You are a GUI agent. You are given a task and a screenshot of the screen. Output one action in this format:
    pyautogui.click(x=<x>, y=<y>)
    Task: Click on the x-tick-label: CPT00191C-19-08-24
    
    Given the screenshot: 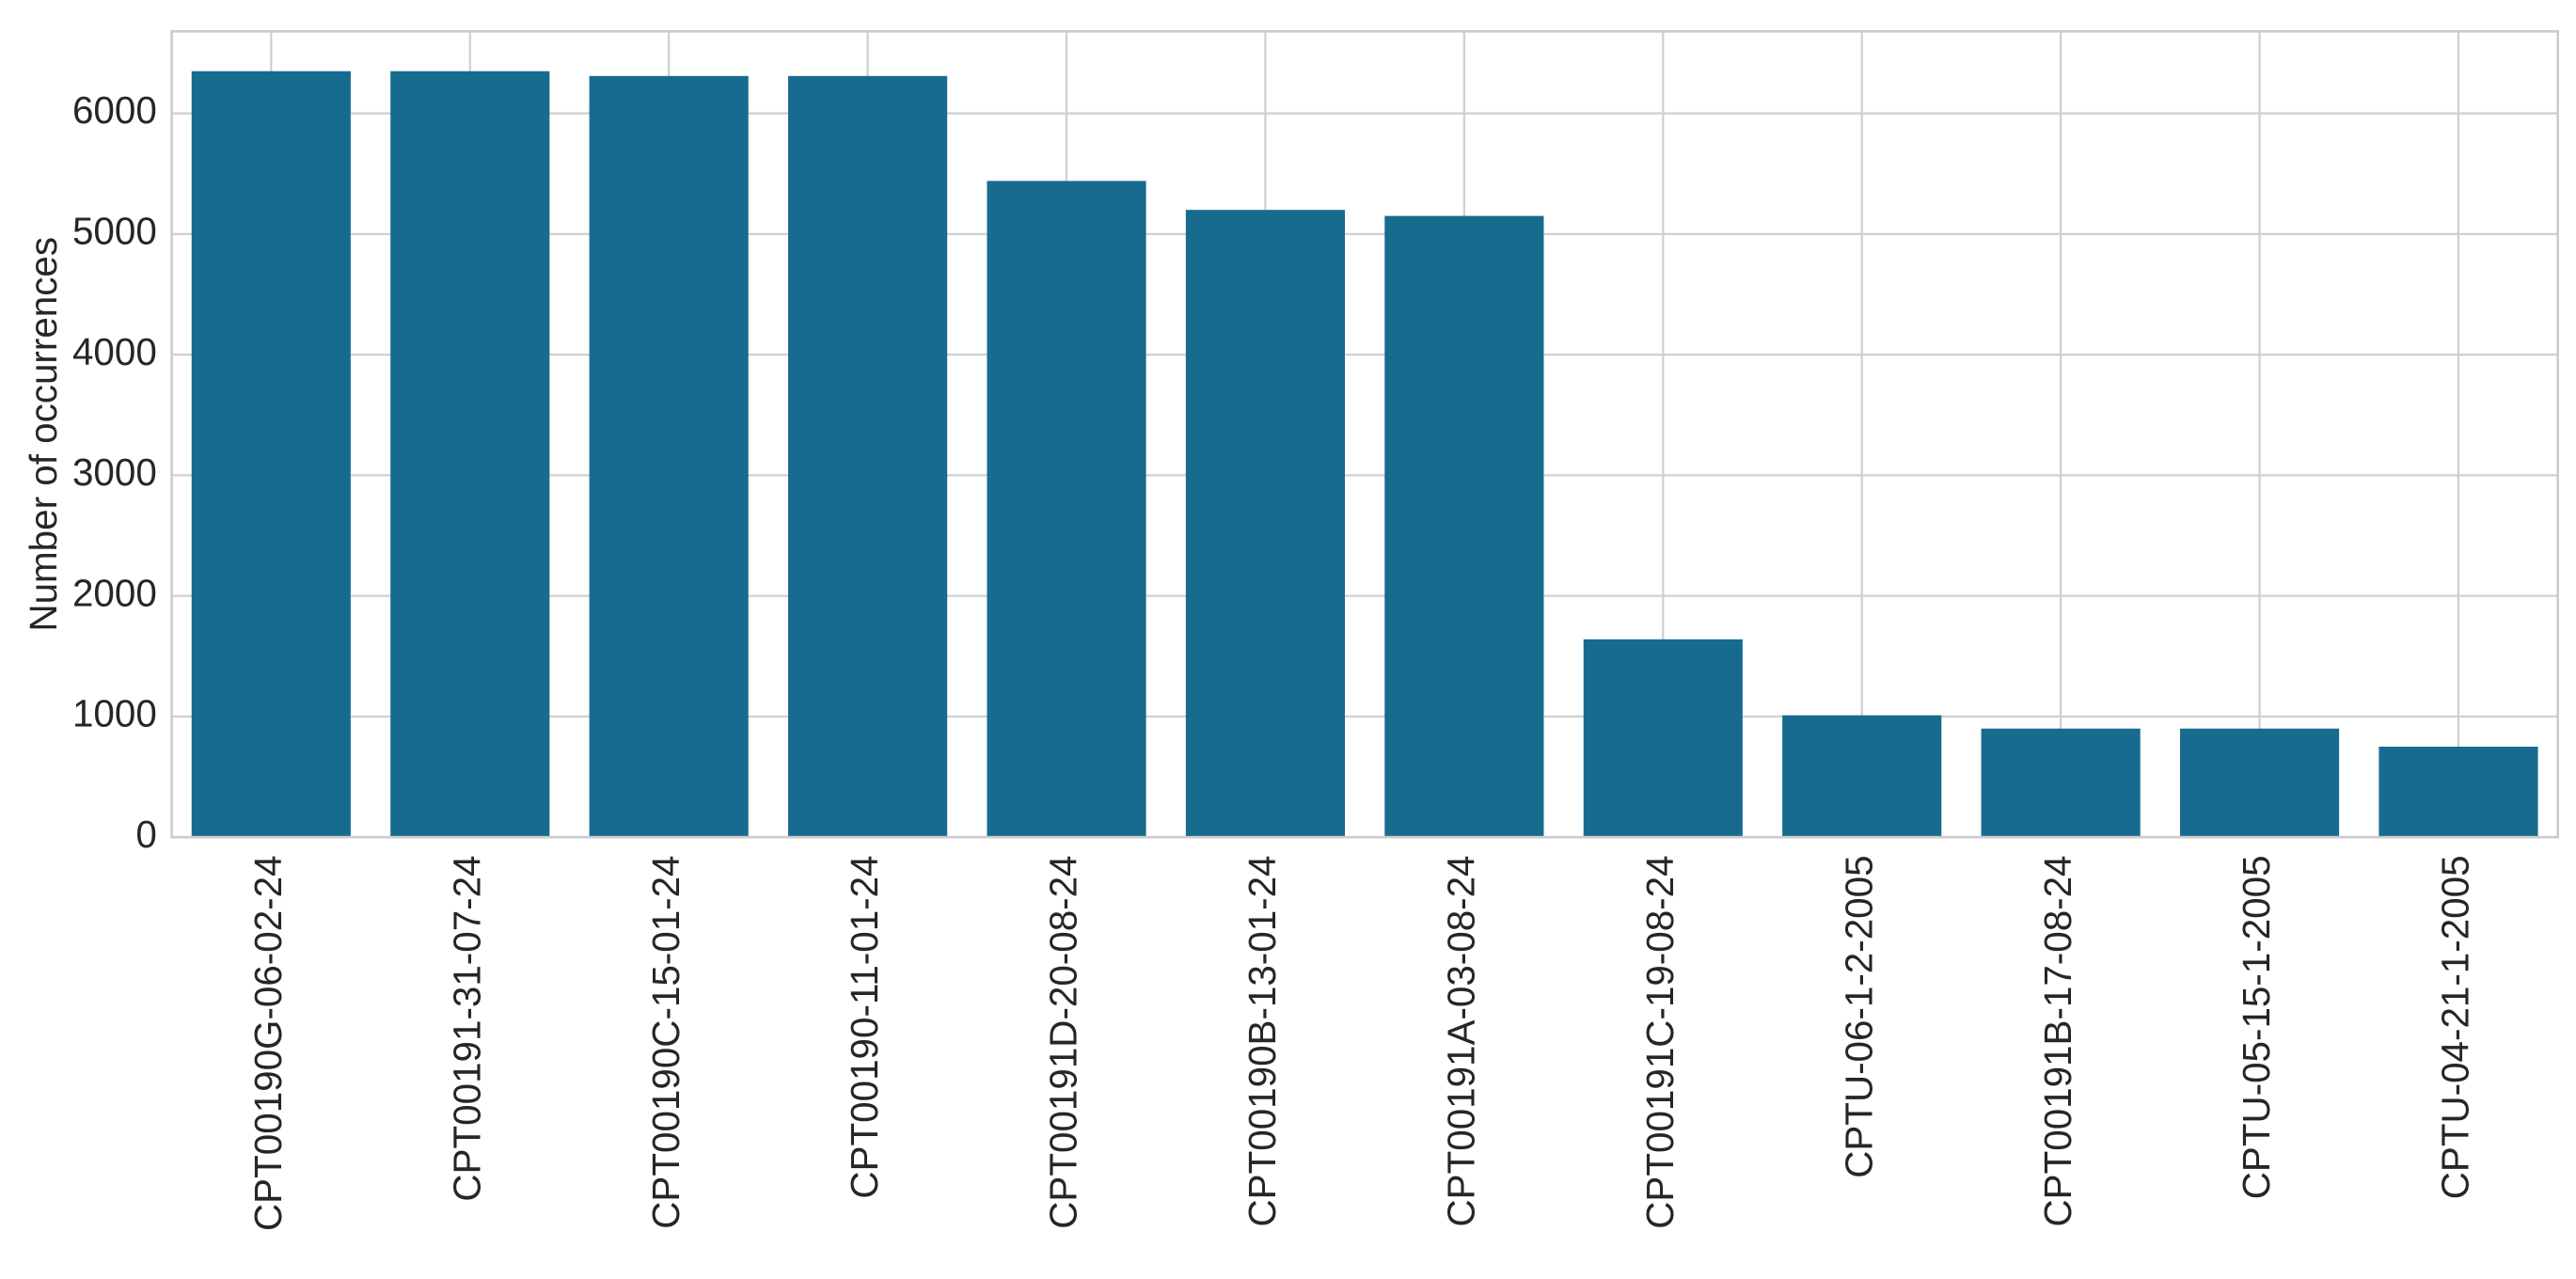 What is the action you would take?
    pyautogui.click(x=1660, y=1041)
    